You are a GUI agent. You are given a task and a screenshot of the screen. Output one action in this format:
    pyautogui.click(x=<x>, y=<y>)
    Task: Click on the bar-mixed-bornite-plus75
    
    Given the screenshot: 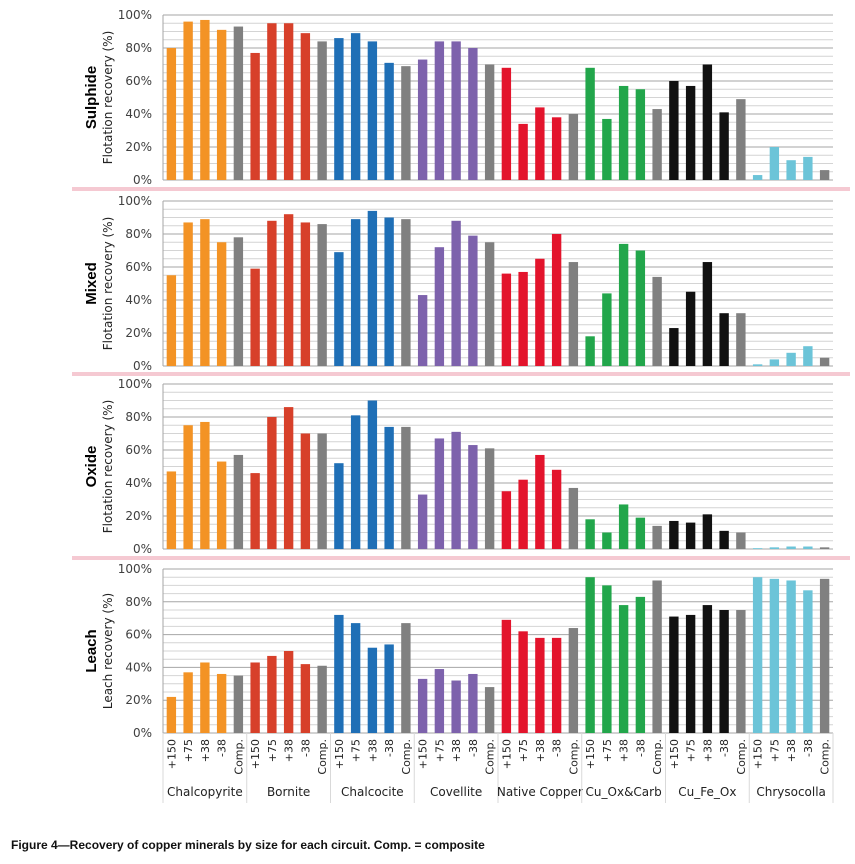 What is the action you would take?
    pyautogui.click(x=272, y=293)
    